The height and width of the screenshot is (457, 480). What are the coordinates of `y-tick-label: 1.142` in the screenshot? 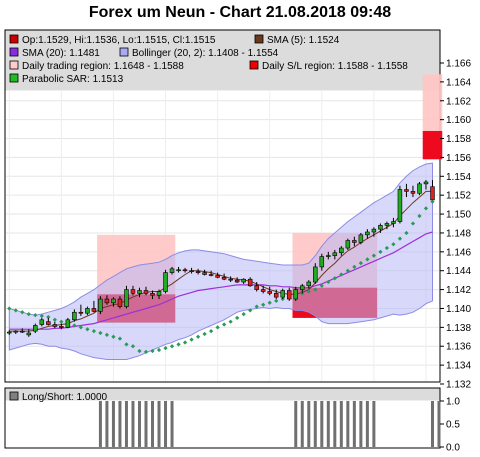 It's located at (458, 290).